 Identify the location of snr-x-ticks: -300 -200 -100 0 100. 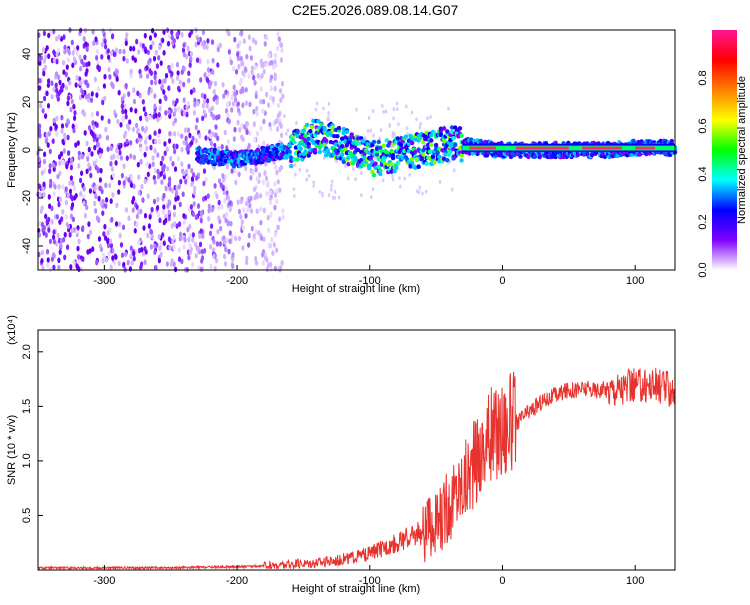
(368, 576).